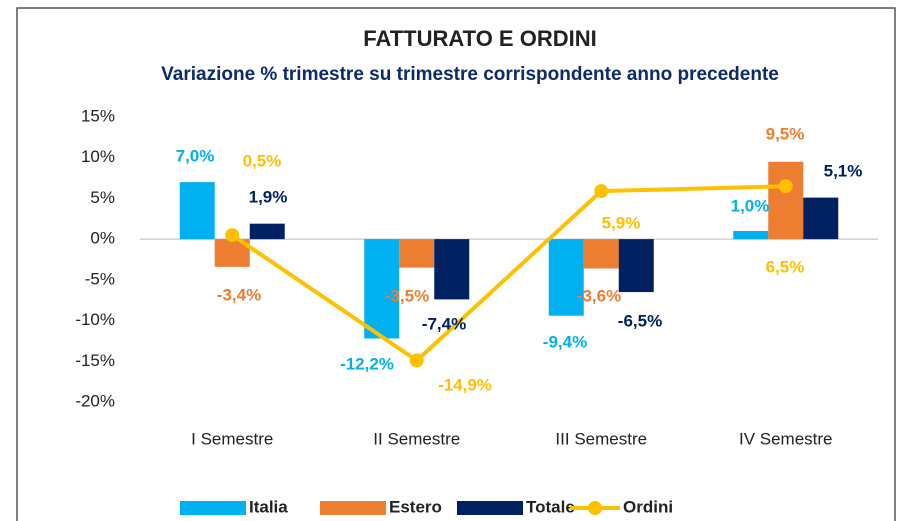 The height and width of the screenshot is (521, 913). I want to click on y-tick-label: -15%, so click(95, 360).